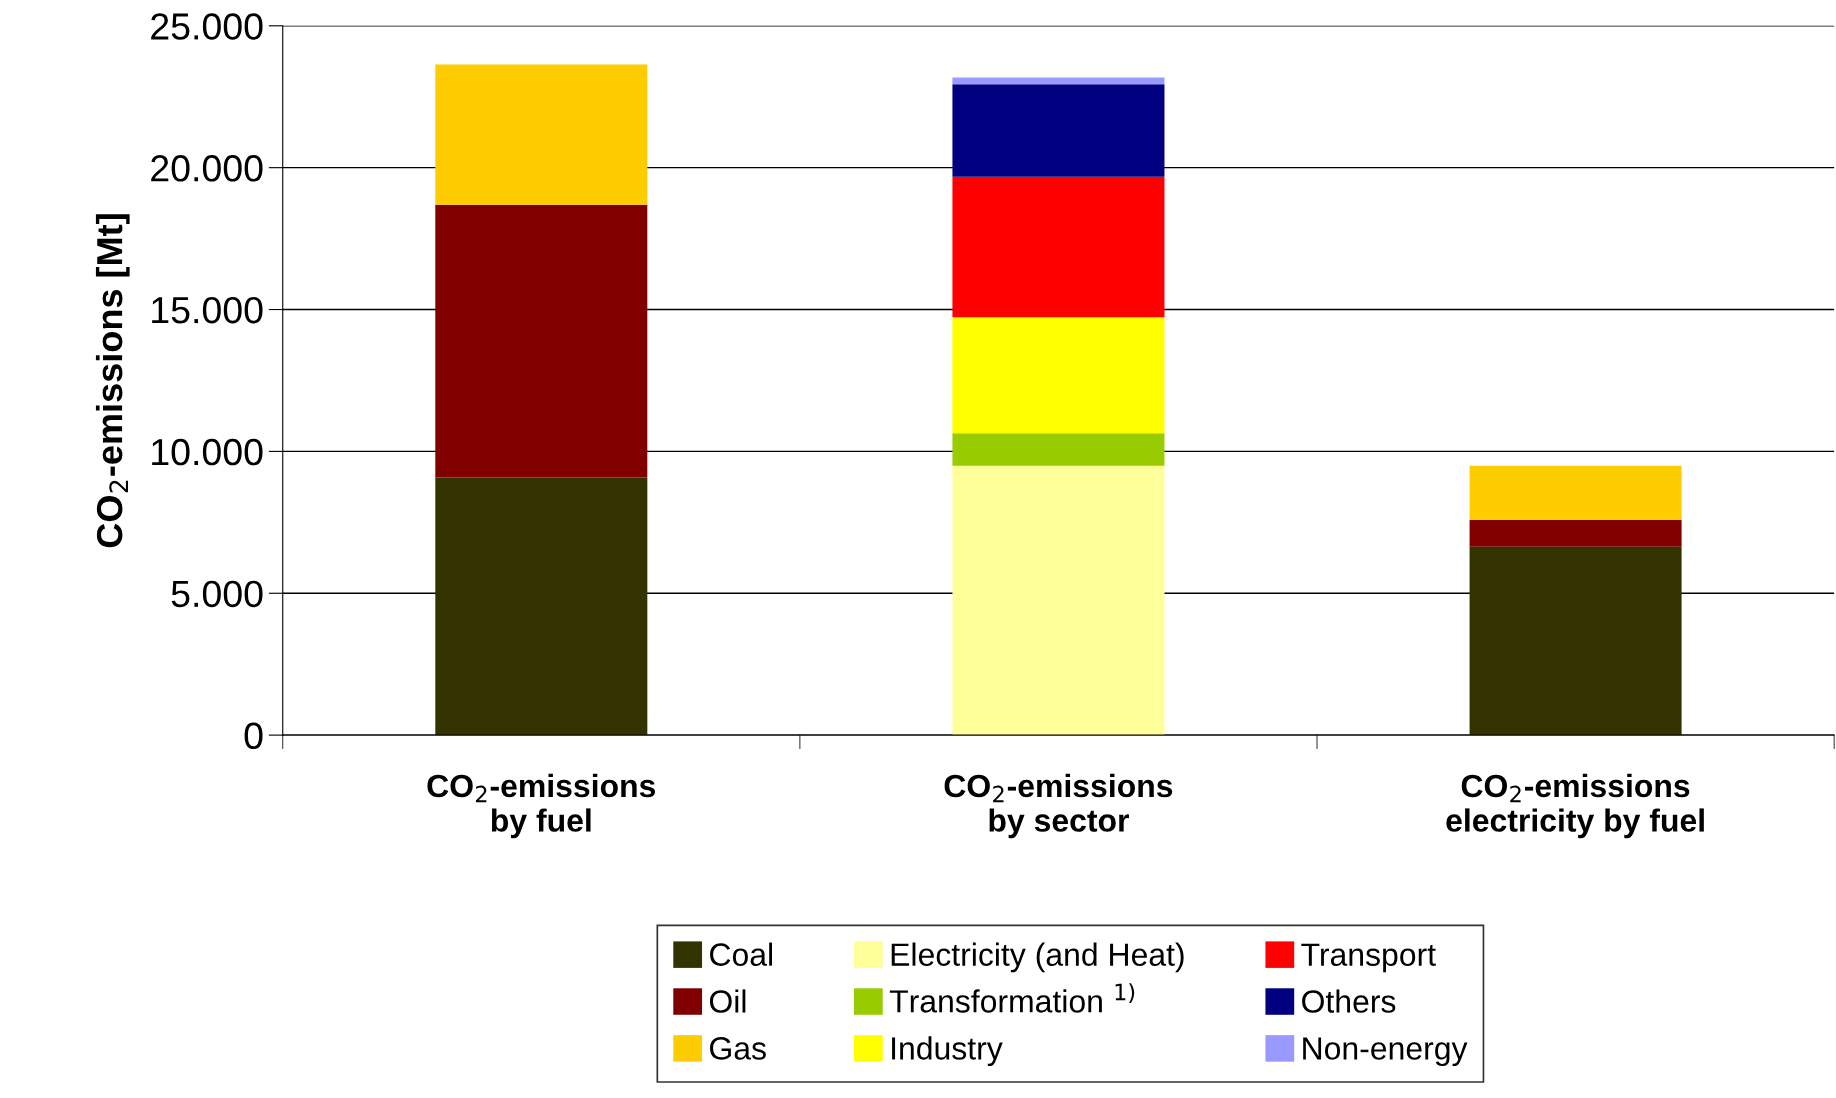 Image resolution: width=1836 pixels, height=1098 pixels. I want to click on y-tick-label: 0, so click(253, 736).